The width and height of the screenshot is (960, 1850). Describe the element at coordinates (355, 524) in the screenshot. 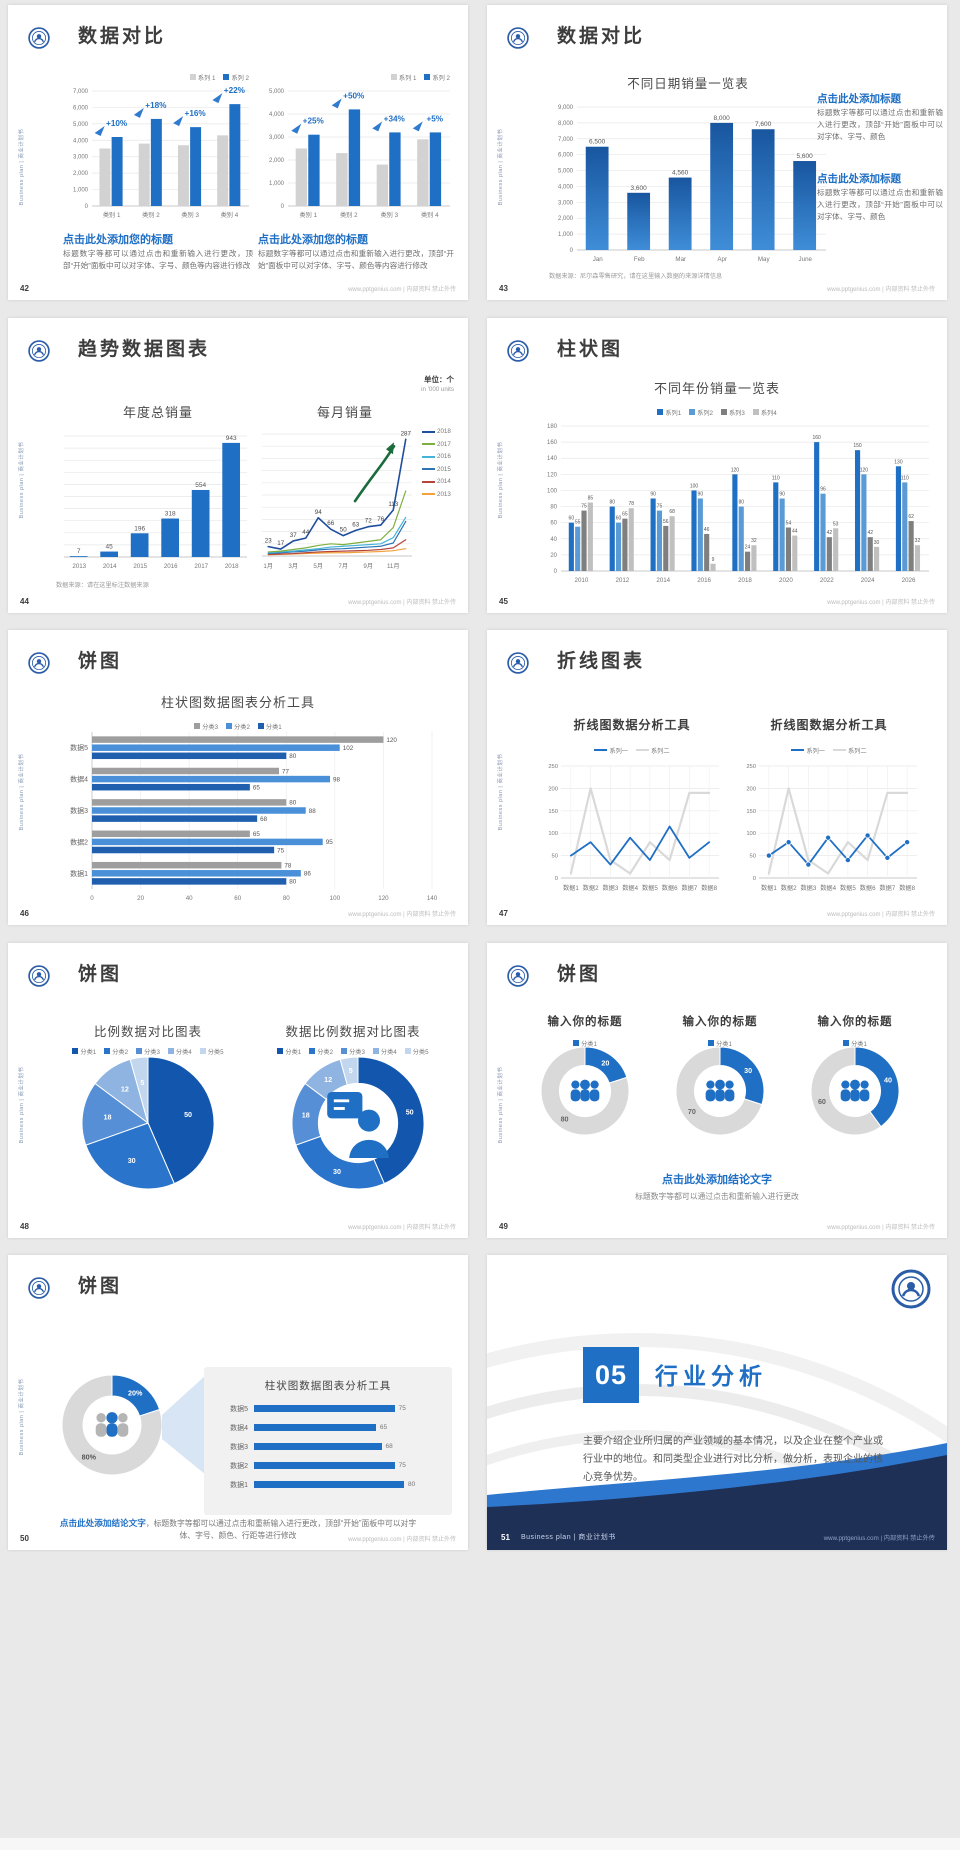

I see `svg-text: 63` at that location.